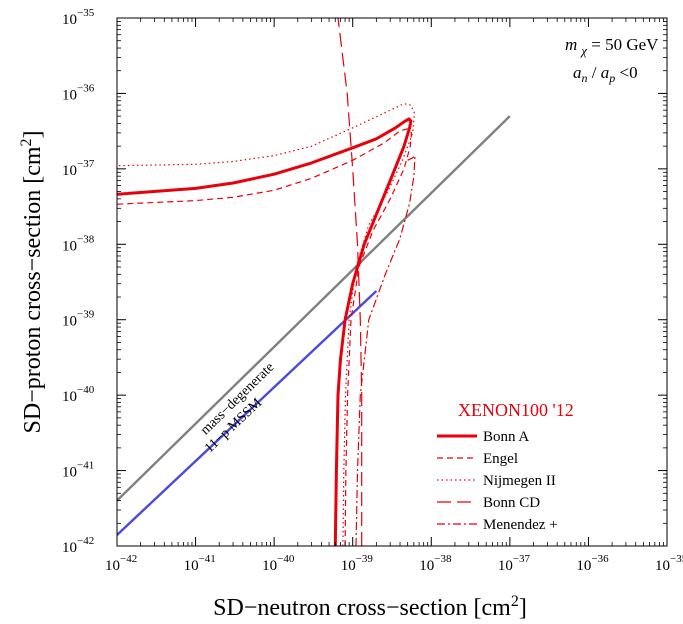 The width and height of the screenshot is (683, 624). Describe the element at coordinates (592, 563) in the screenshot. I see `x-tick-label: 10−36` at that location.